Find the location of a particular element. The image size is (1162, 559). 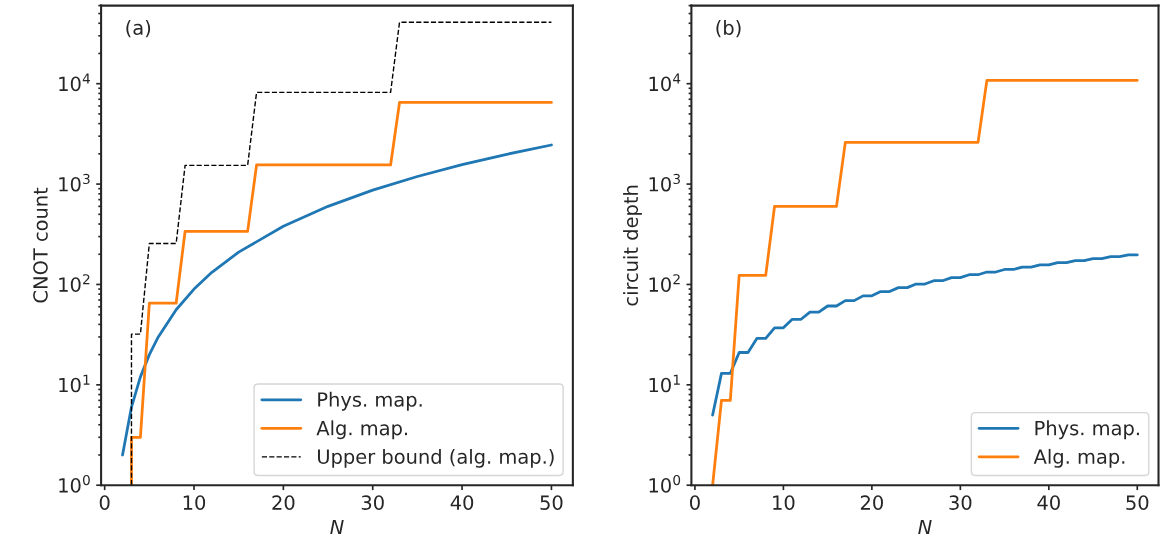

line-series is located at coordinates (925, 335).